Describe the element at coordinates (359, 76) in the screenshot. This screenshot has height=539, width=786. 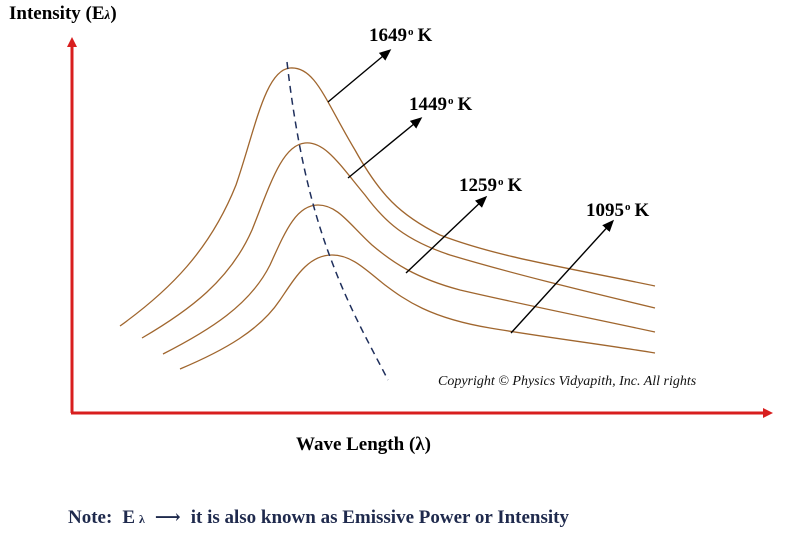
I see `pointer-arrow-1649k` at that location.